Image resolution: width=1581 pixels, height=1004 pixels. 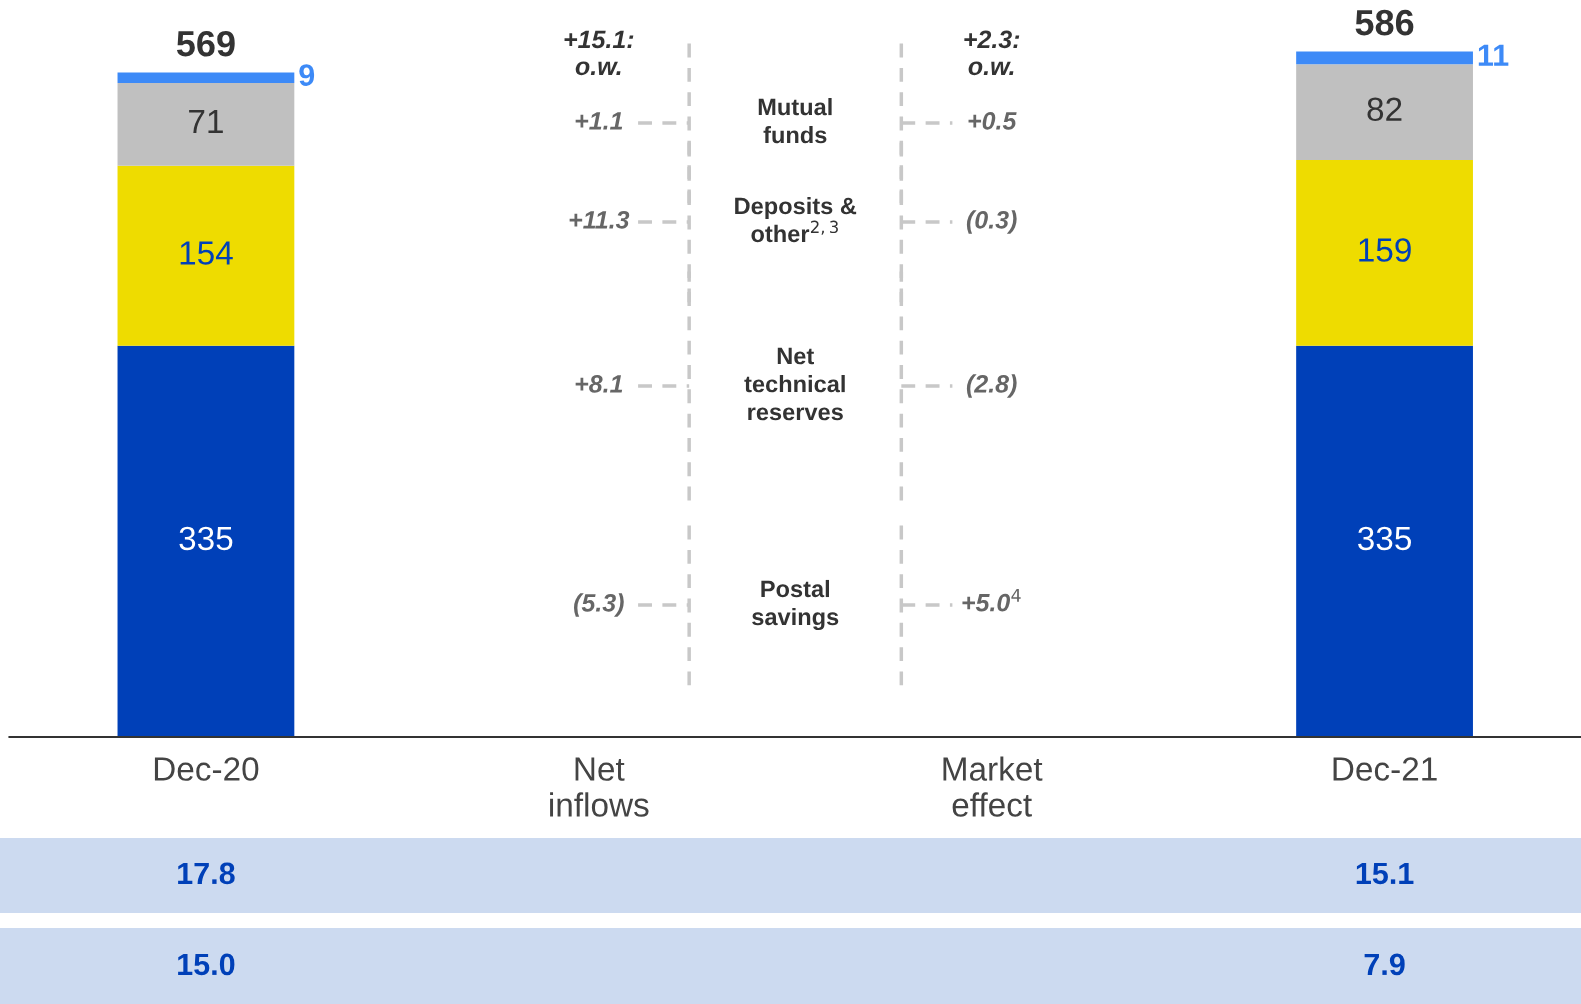 I want to click on x-tick-label: Market effect, so click(x=993, y=786).